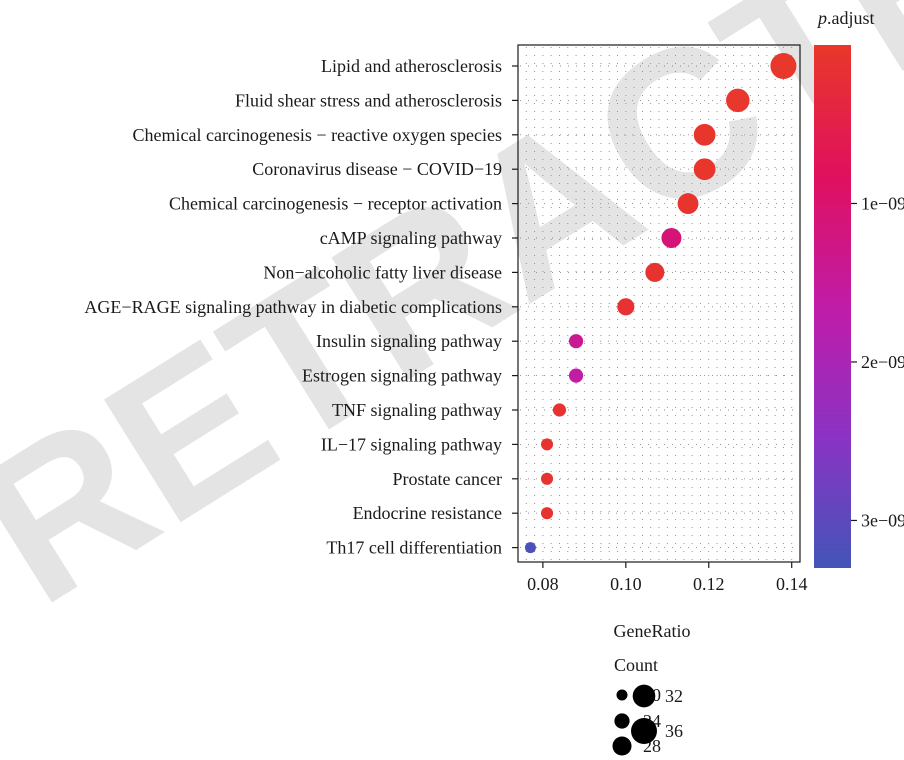  Describe the element at coordinates (402, 376) in the screenshot. I see `y-tick-label: Estrogen signaling pathway` at that location.